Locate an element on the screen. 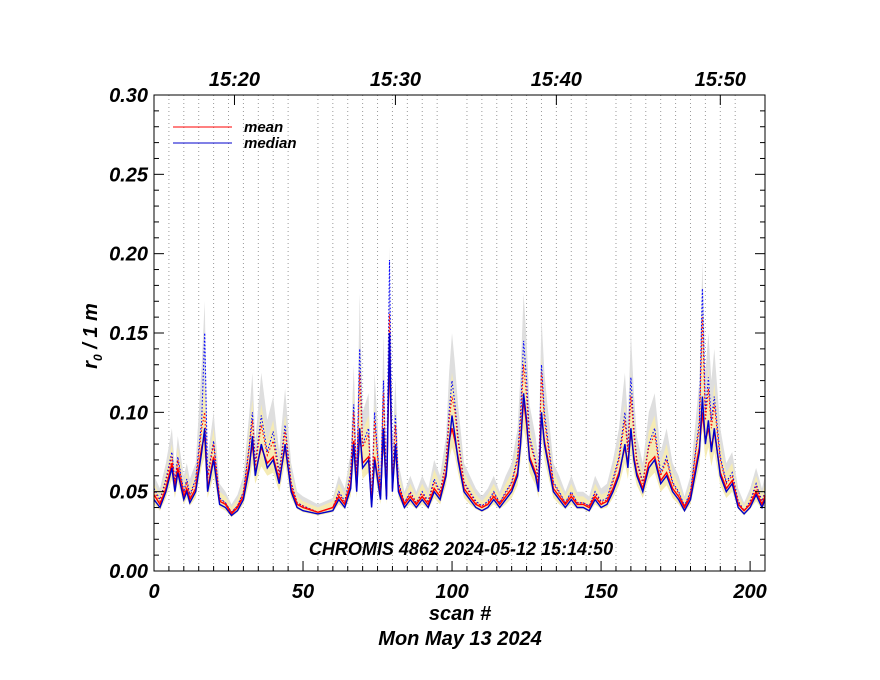 This screenshot has width=880, height=680. y-tick-label: 0.30 is located at coordinates (128, 96).